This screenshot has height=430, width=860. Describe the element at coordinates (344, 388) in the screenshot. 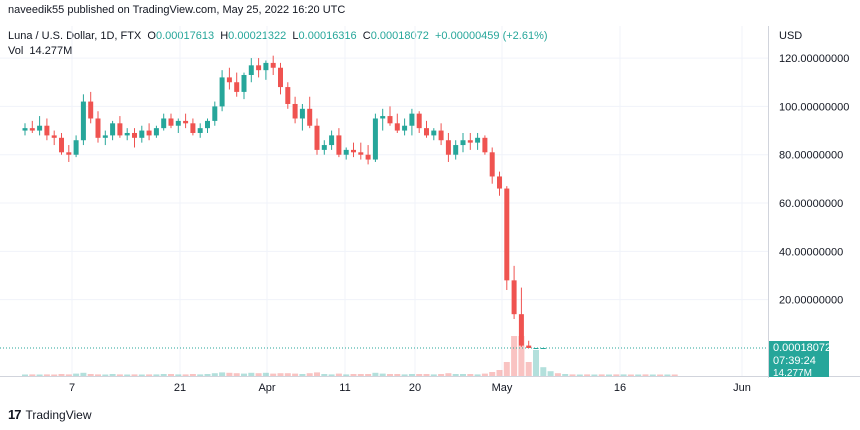

I see `time-tick: 11` at that location.